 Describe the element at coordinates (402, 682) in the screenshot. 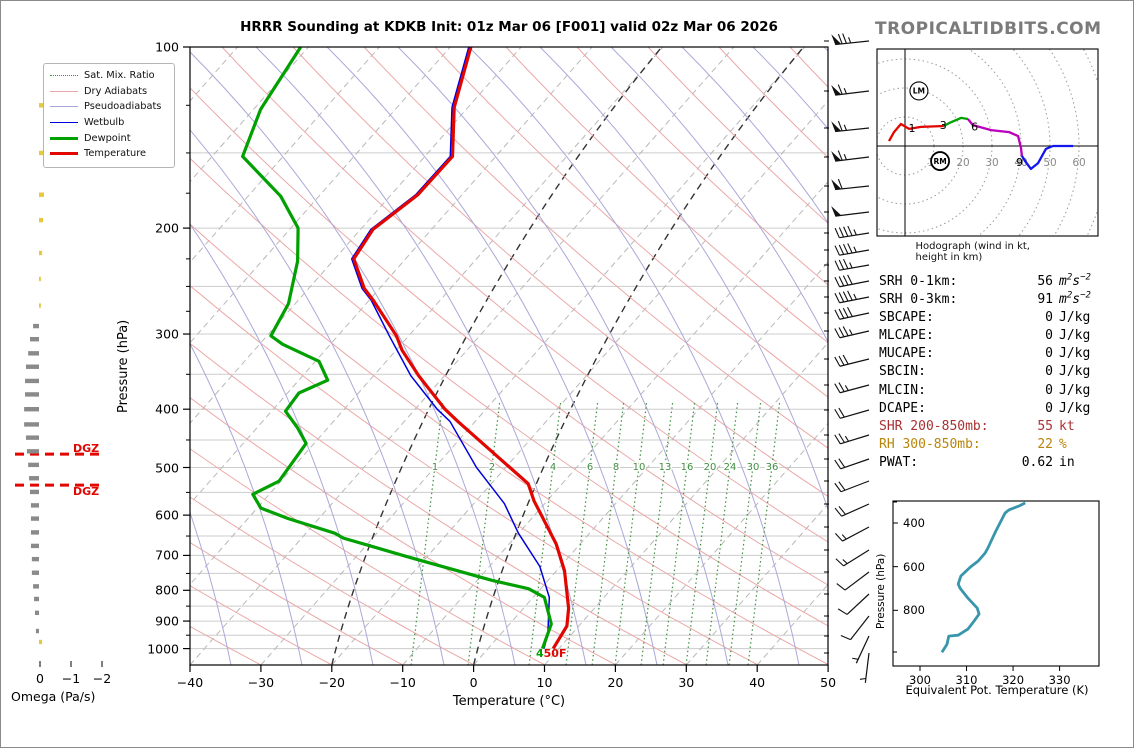

I see `temperature-tick-label: −10` at that location.